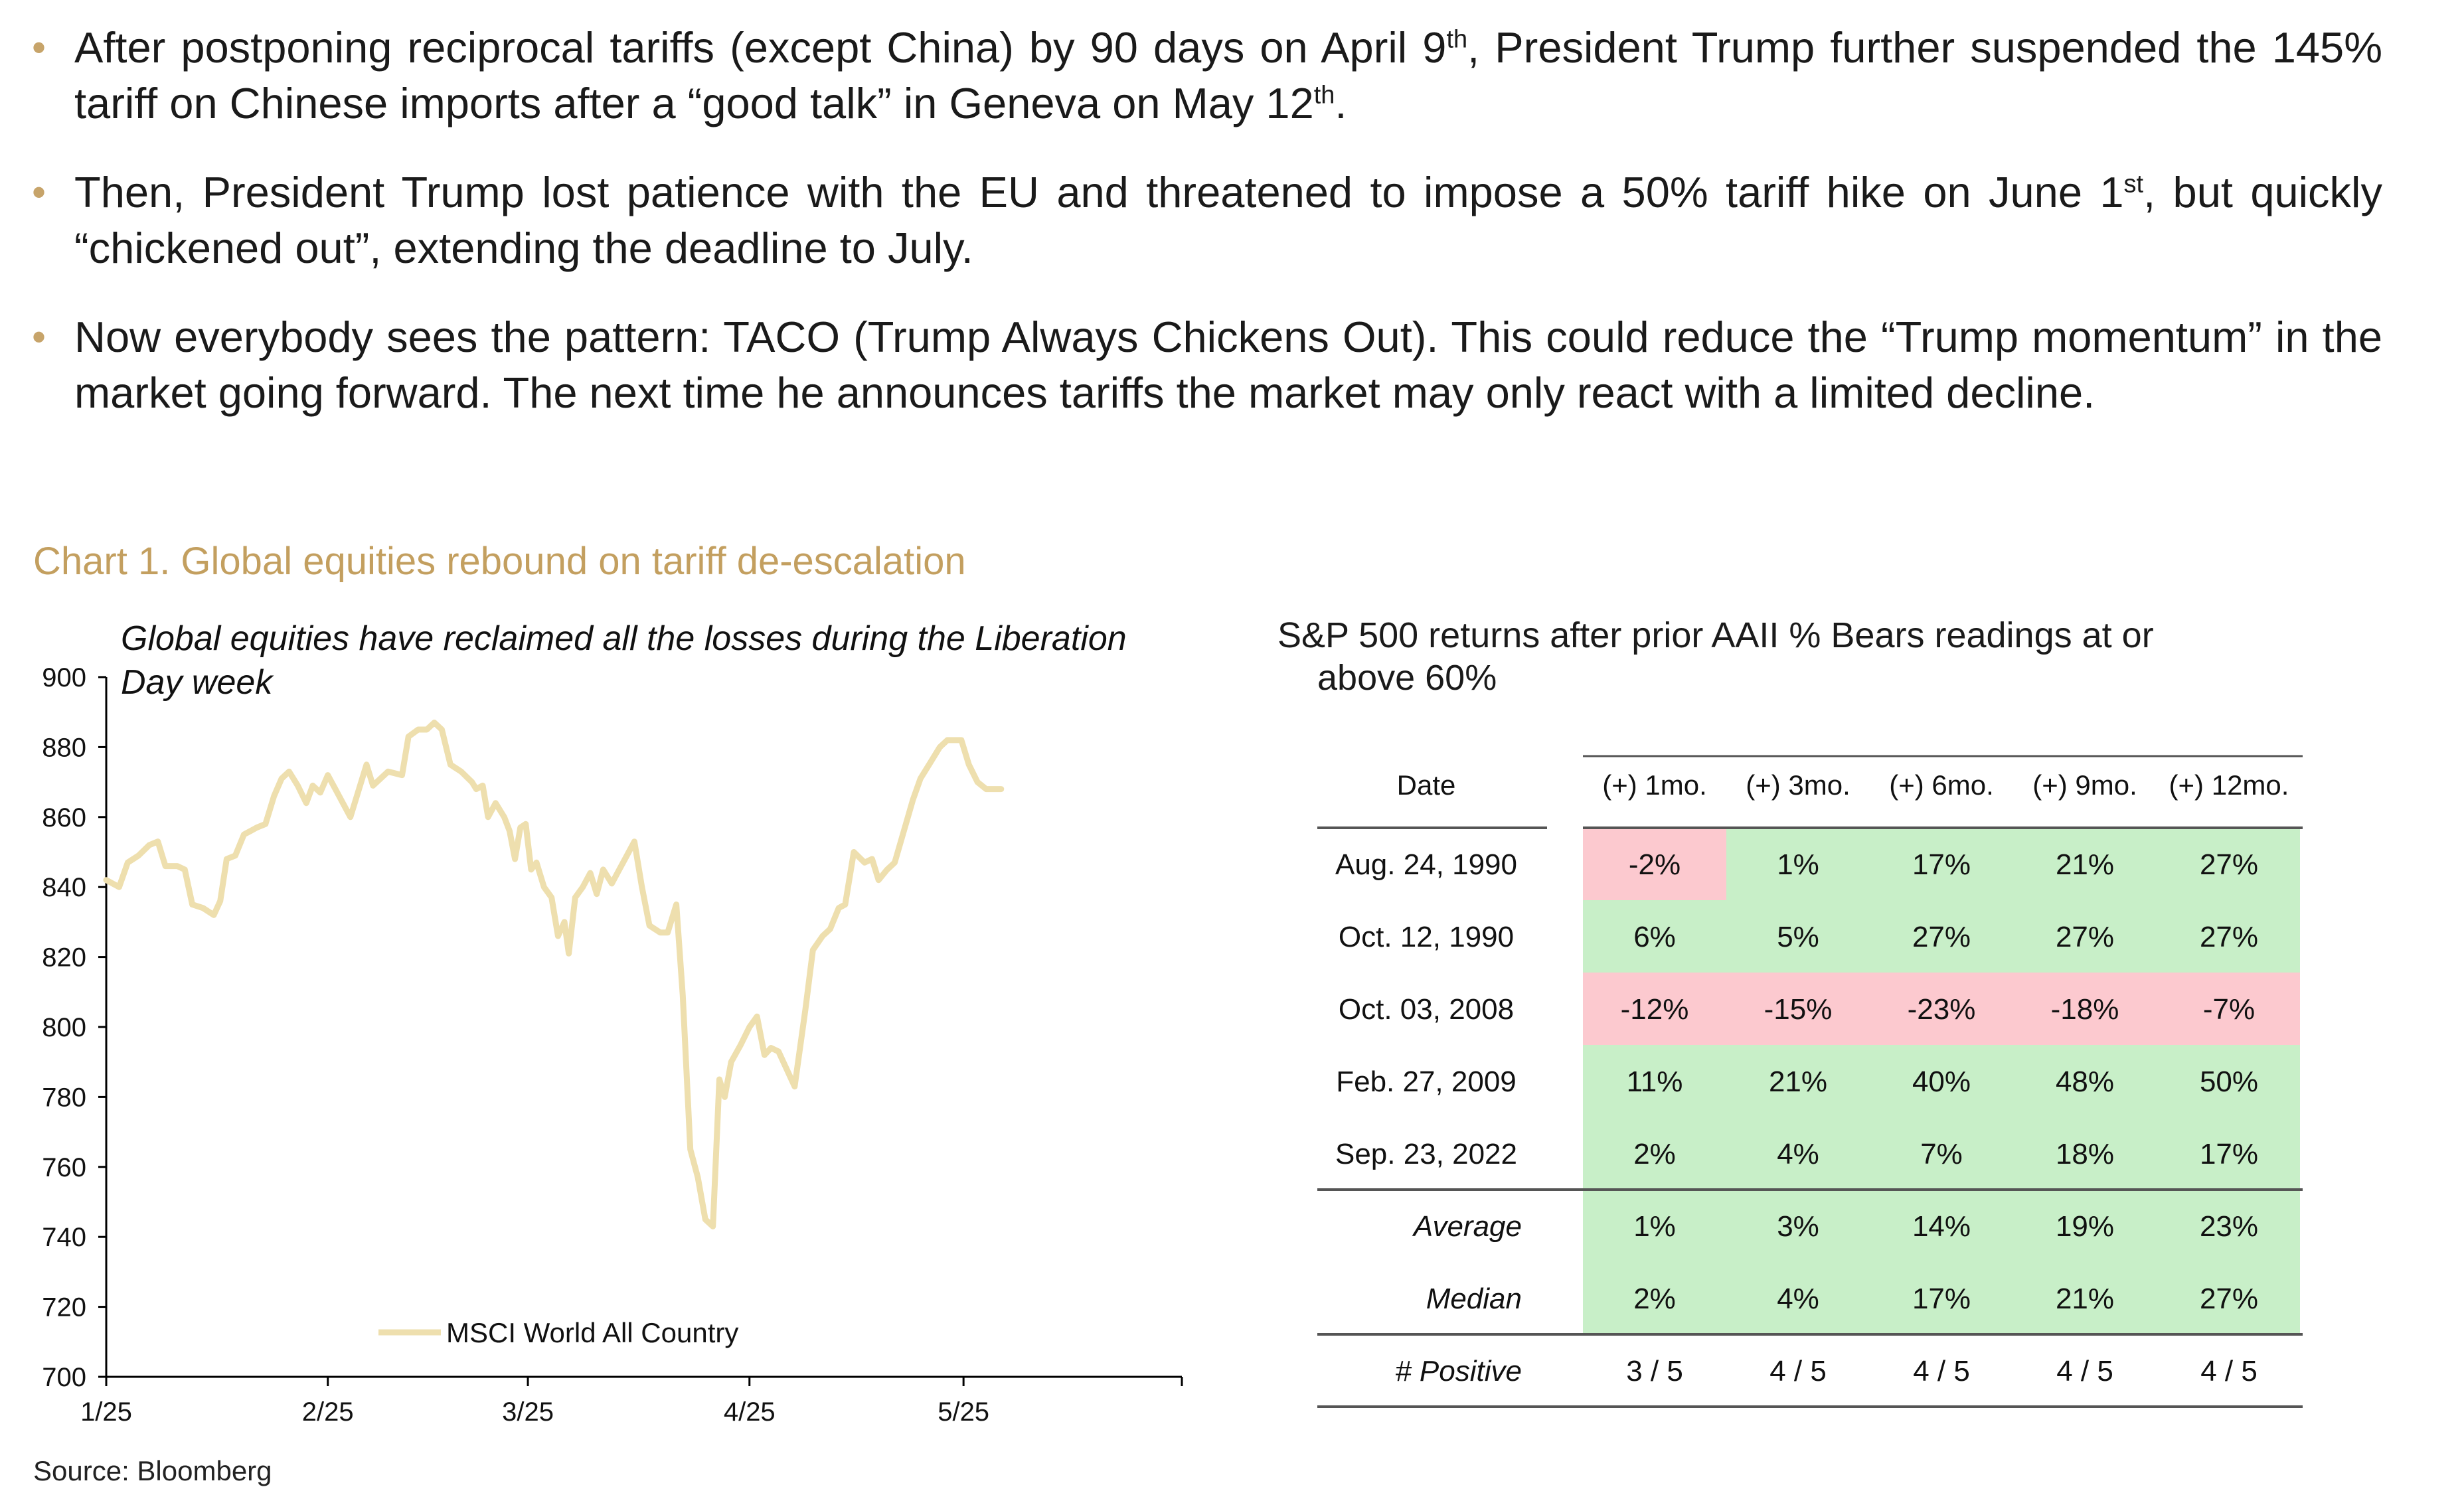 Image resolution: width=2464 pixels, height=1493 pixels. I want to click on table-positive-value: 3 / 5, so click(1654, 1371).